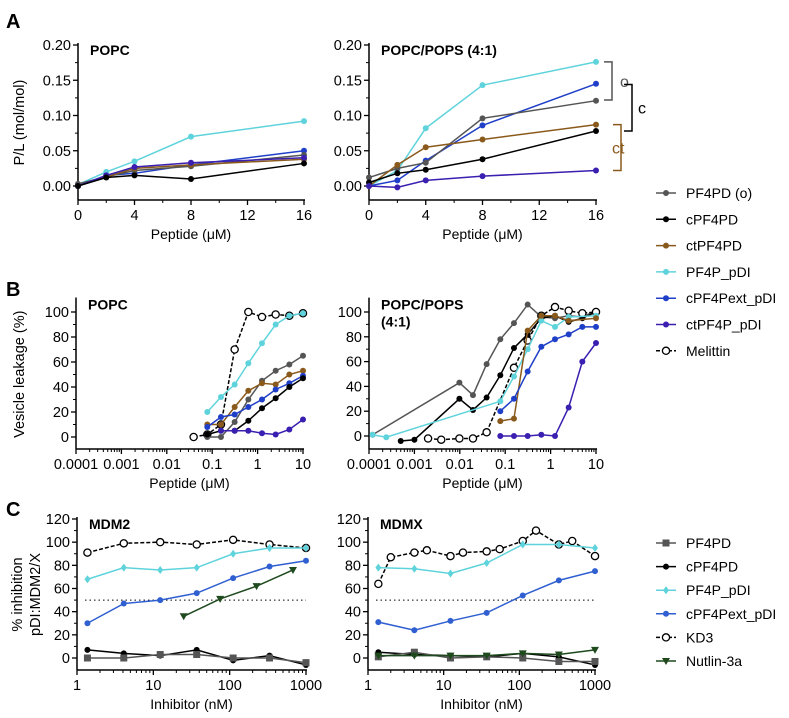 The width and height of the screenshot is (789, 718). Describe the element at coordinates (238, 593) in the screenshot. I see `series-line-Nutlin-3a` at that location.